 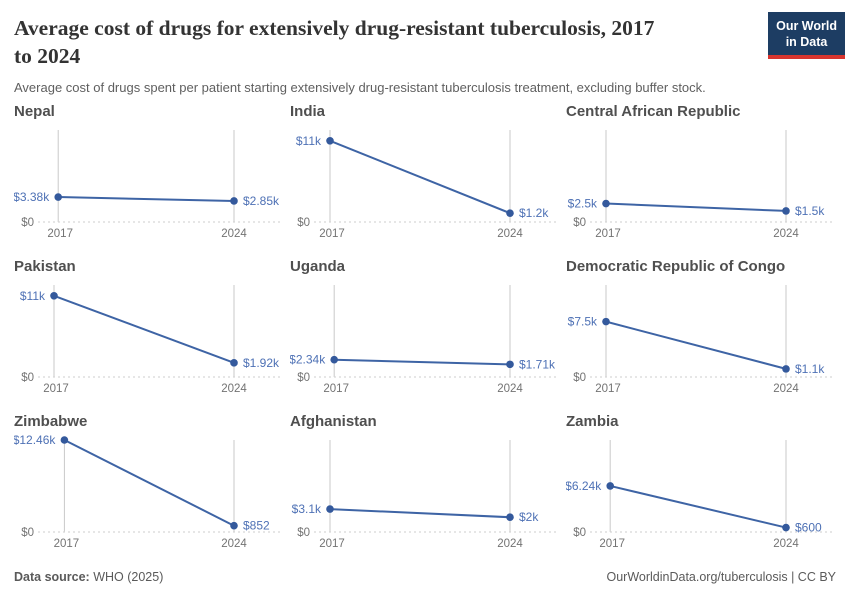 I want to click on facet-afghanistan: Afghanistan $0 2017 2024 $3.1k $2k, so click(x=425, y=486).